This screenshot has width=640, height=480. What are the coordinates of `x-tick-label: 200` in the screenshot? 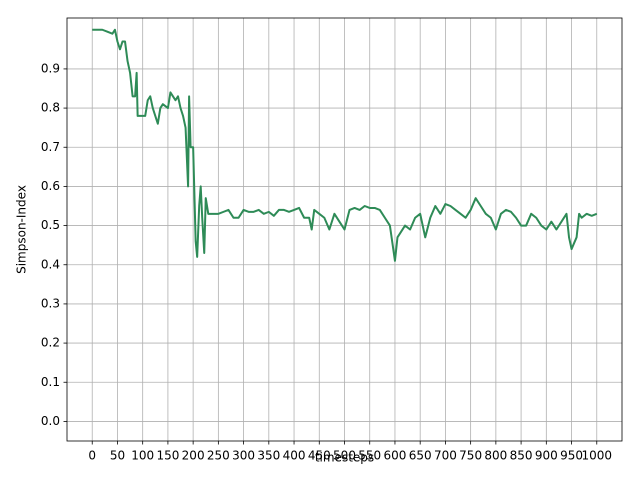 It's located at (193, 456).